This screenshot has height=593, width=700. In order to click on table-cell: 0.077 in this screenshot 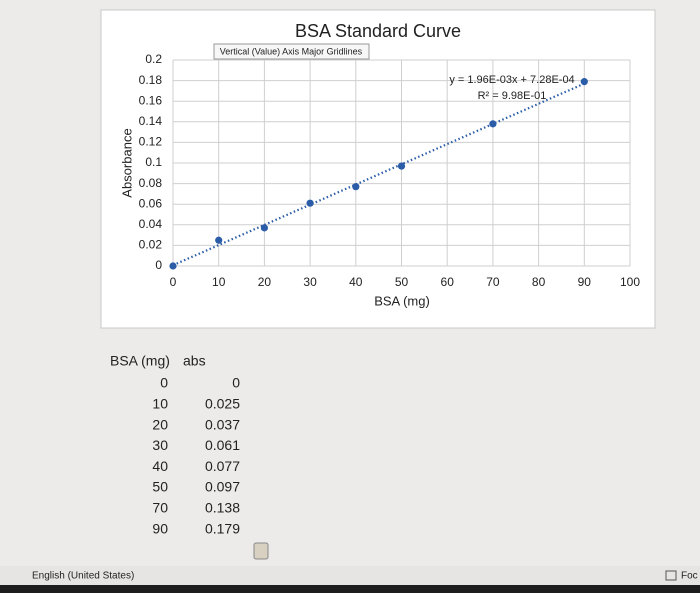, I will do `click(222, 466)`.